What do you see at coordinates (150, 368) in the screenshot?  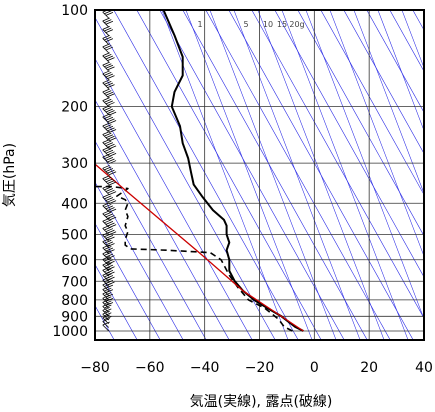 I see `x-tick-label: −60` at bounding box center [150, 368].